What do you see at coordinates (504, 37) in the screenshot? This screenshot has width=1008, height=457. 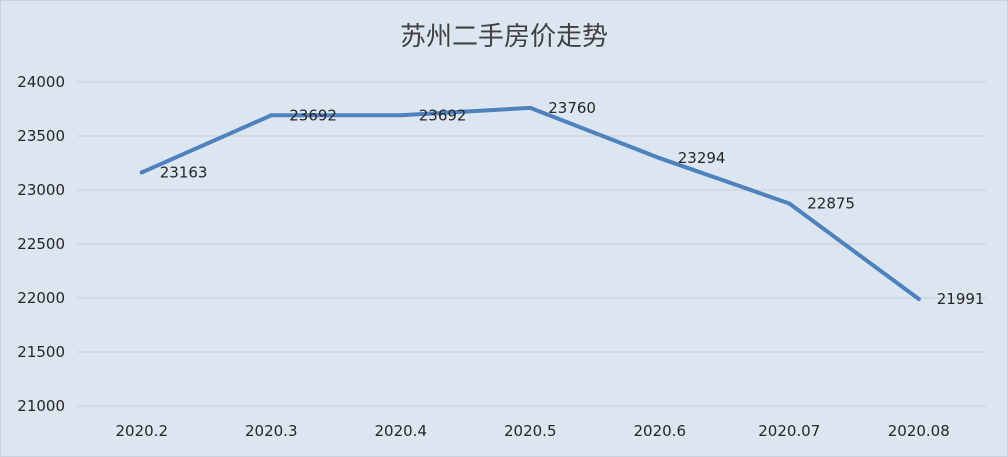 I see `chart-title: 苏州二手房价走势` at bounding box center [504, 37].